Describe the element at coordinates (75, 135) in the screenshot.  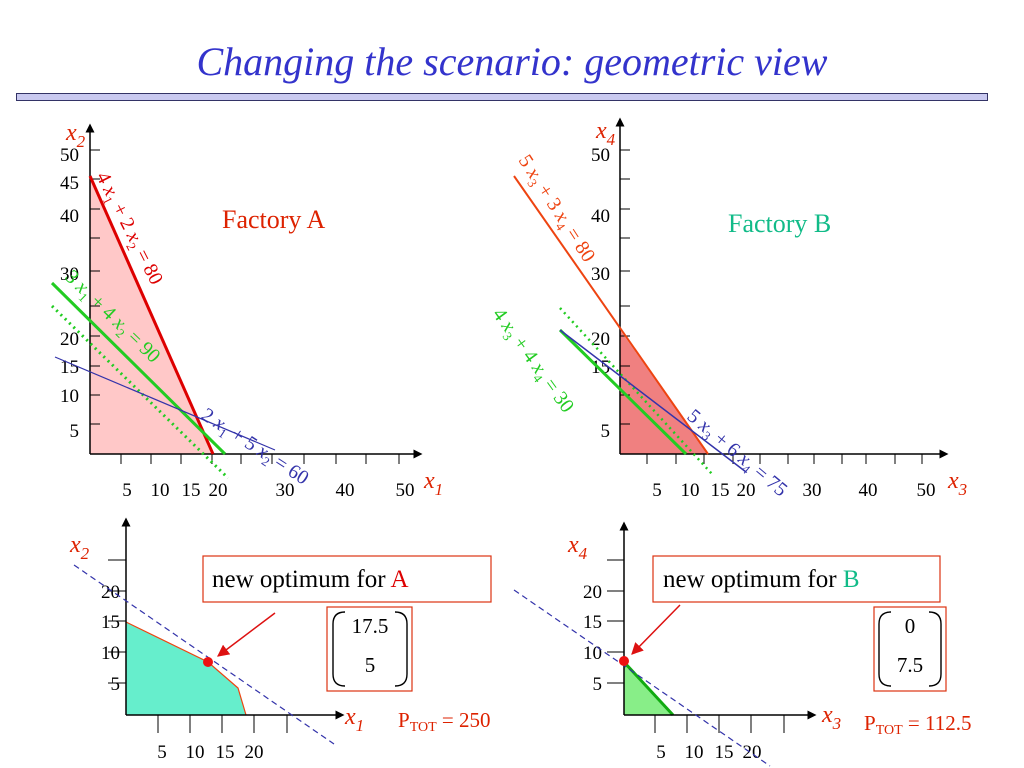
I see `factory-a-y-axis-label: x2` at that location.